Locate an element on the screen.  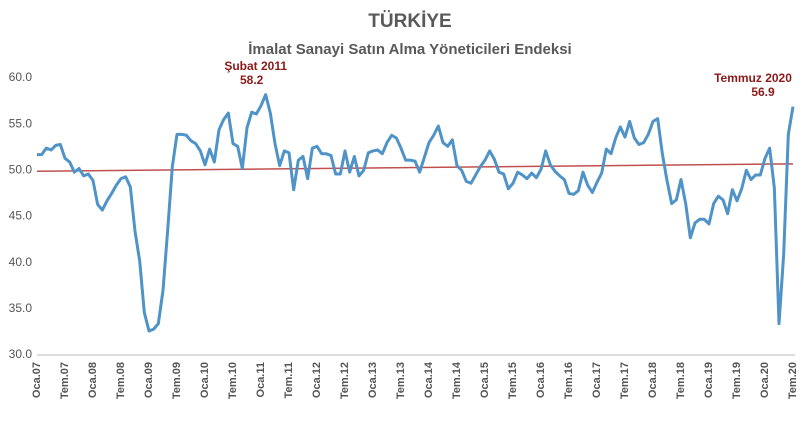
y-tick-label: 45.0 is located at coordinates (21, 216).